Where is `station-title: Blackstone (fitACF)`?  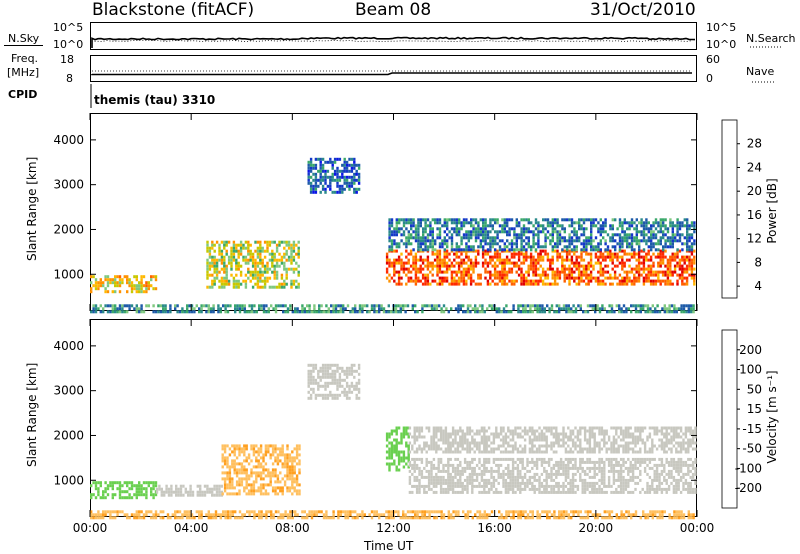
station-title: Blackstone (fitACF) is located at coordinates (173, 10).